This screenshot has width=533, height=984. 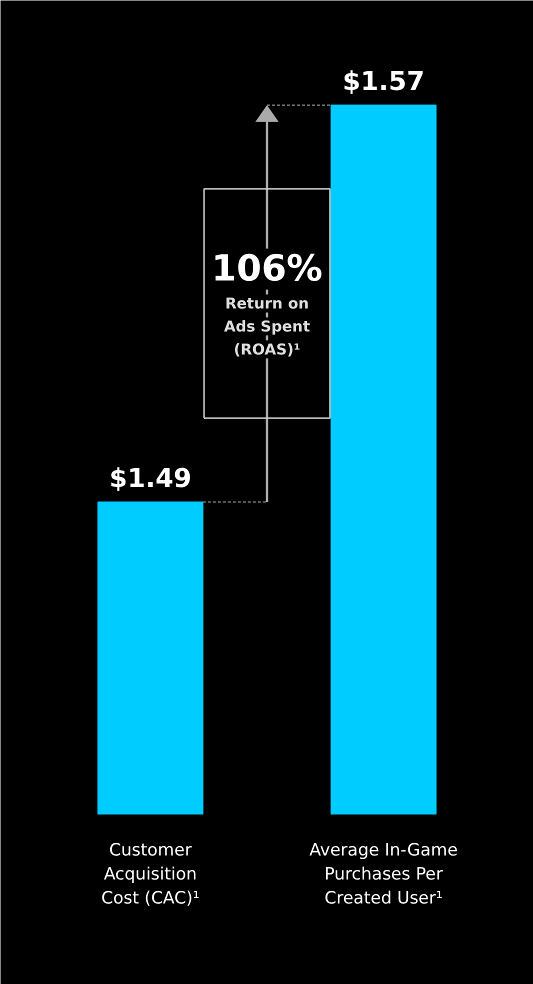 What do you see at coordinates (267, 269) in the screenshot?
I see `annotation: 106%` at bounding box center [267, 269].